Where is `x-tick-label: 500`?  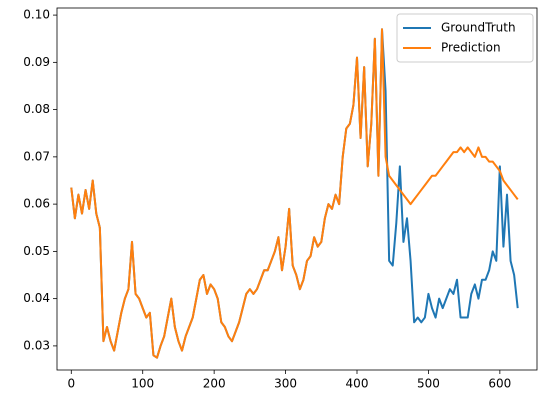 x-tick-label: 500 is located at coordinates (428, 384).